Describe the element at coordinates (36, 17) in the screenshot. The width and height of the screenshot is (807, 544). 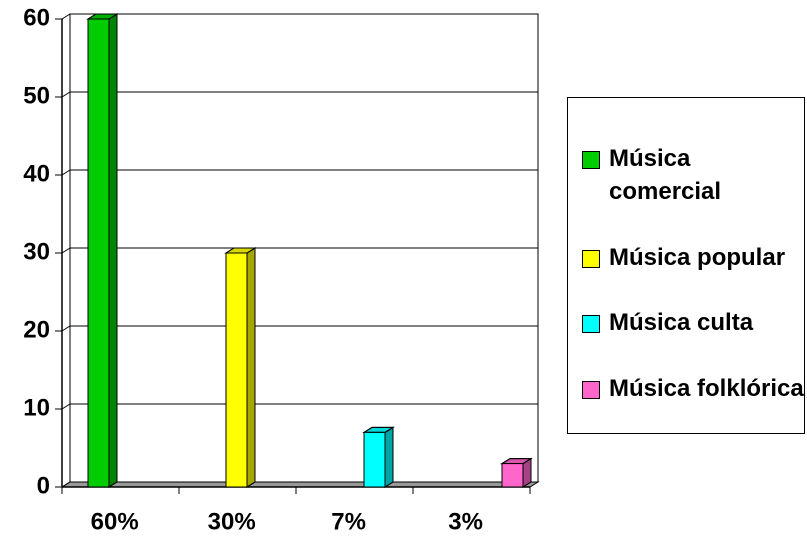
I see `y-tick-label: 60` at that location.